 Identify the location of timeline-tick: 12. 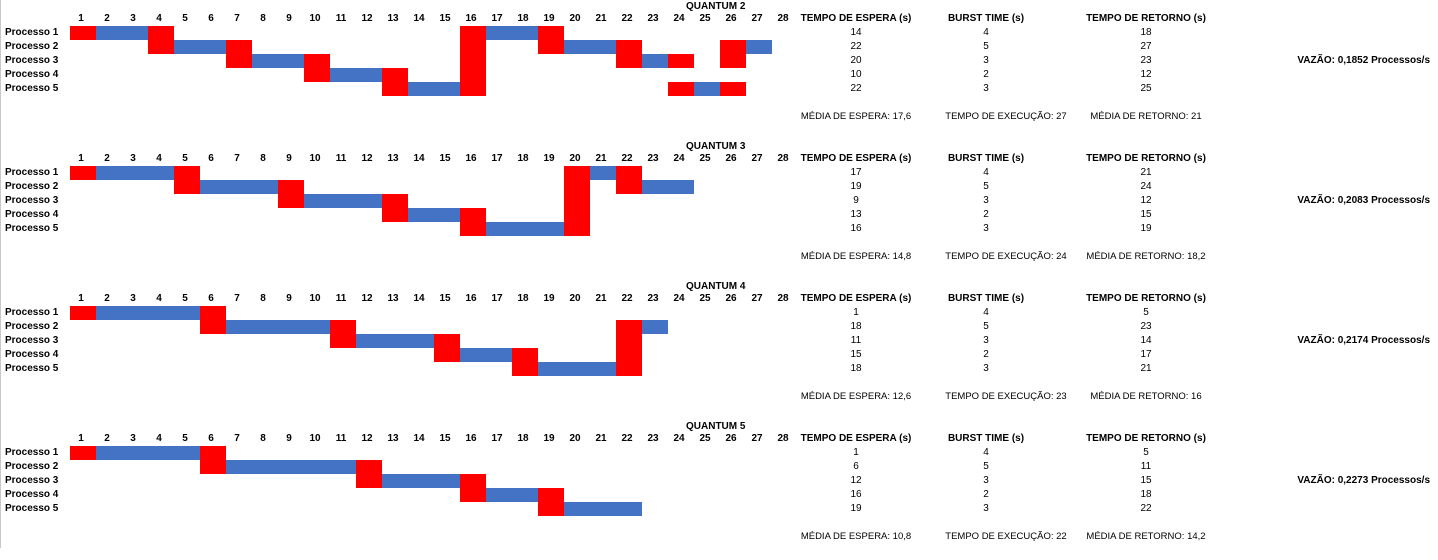
(367, 438).